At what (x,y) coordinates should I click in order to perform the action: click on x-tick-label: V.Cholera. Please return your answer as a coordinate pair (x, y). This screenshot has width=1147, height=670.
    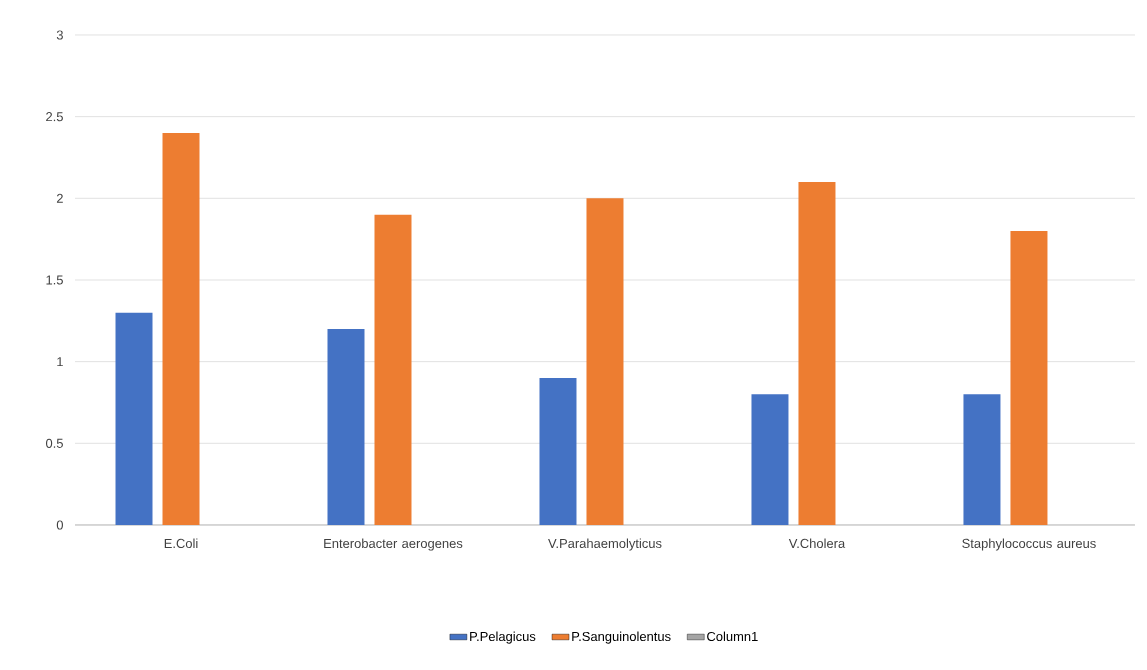
    Looking at the image, I should click on (817, 543).